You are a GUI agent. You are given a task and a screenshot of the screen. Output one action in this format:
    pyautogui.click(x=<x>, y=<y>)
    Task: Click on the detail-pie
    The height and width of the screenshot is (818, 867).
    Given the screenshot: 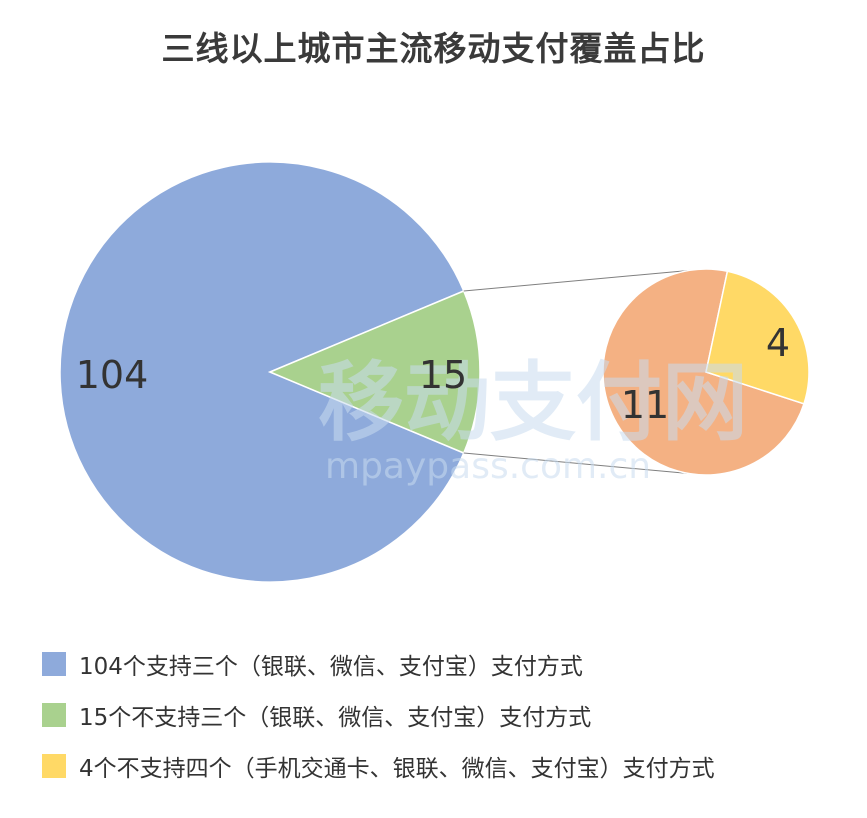 What is the action you would take?
    pyautogui.click(x=706, y=372)
    